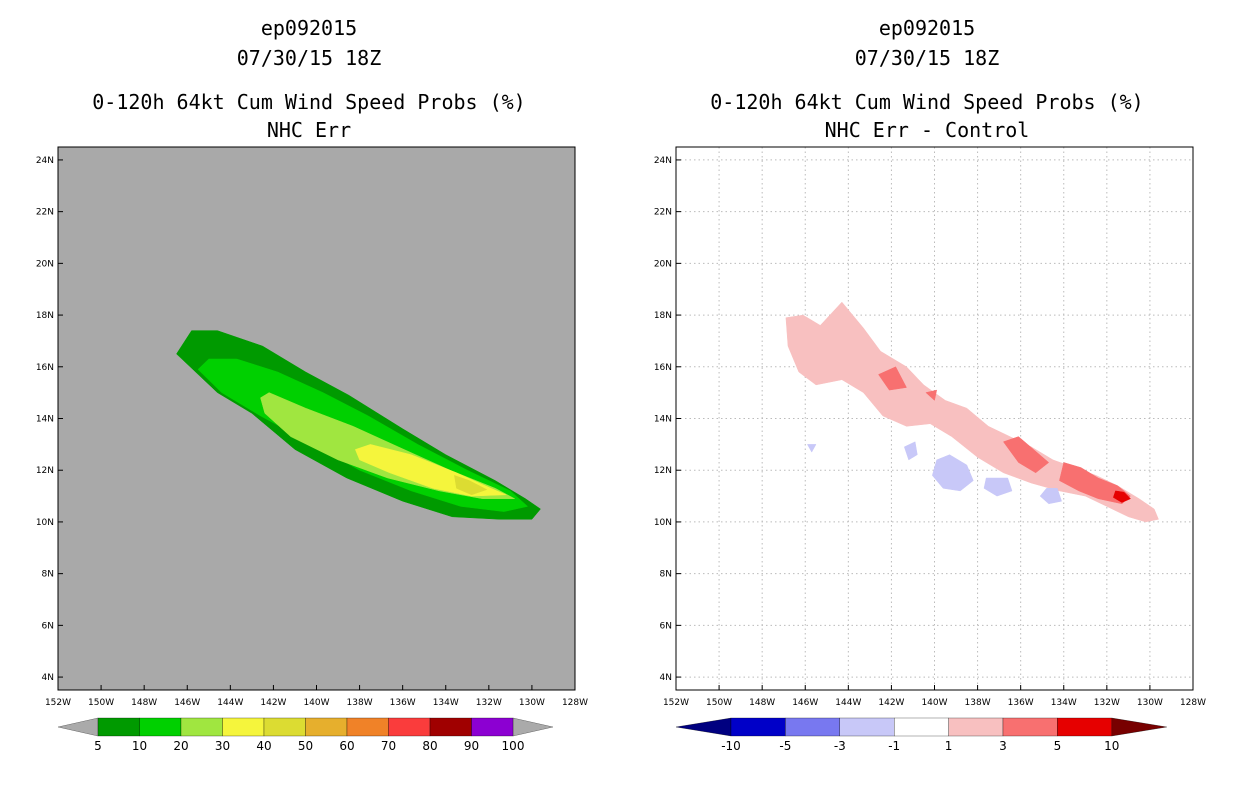  I want to click on colorbar-label: 60, so click(346, 746).